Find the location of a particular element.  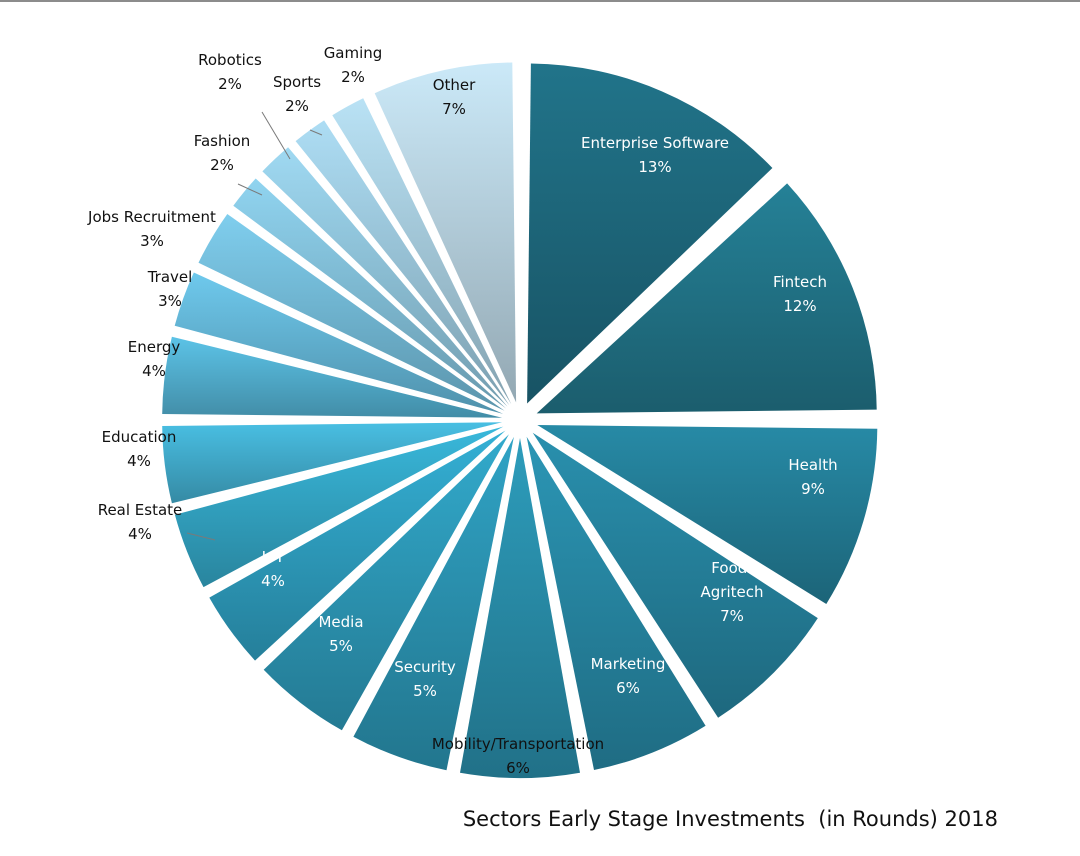

pie-slice-energy is located at coordinates (332, 377).